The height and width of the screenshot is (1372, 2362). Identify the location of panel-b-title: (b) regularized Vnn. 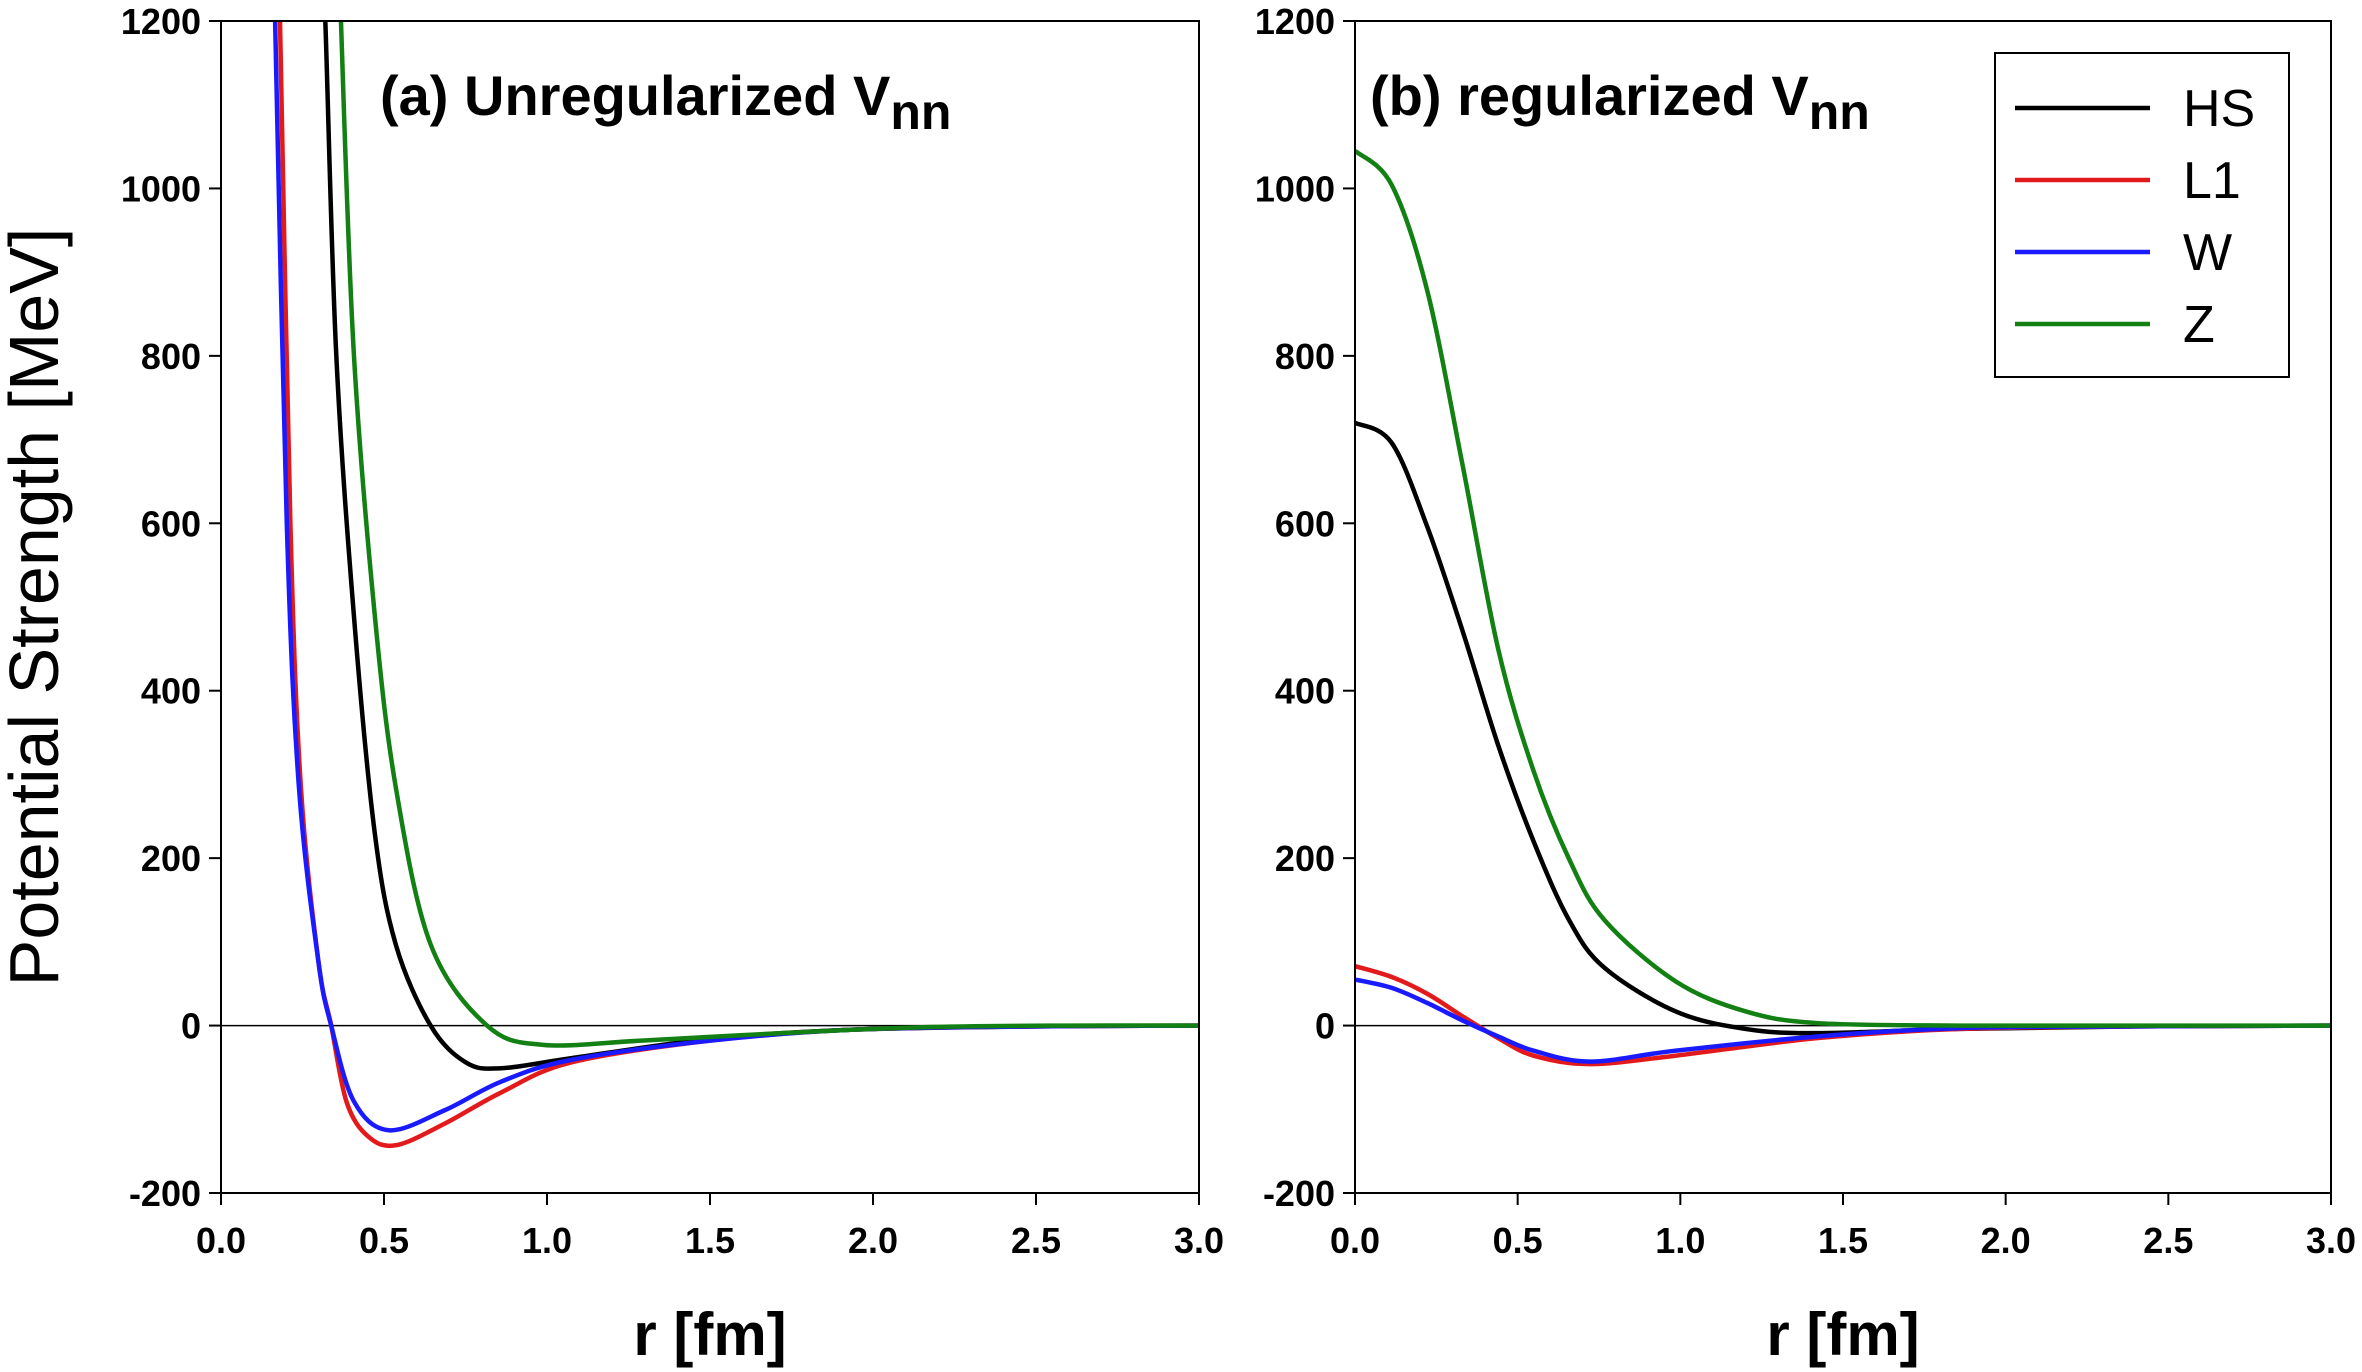
(1620, 102).